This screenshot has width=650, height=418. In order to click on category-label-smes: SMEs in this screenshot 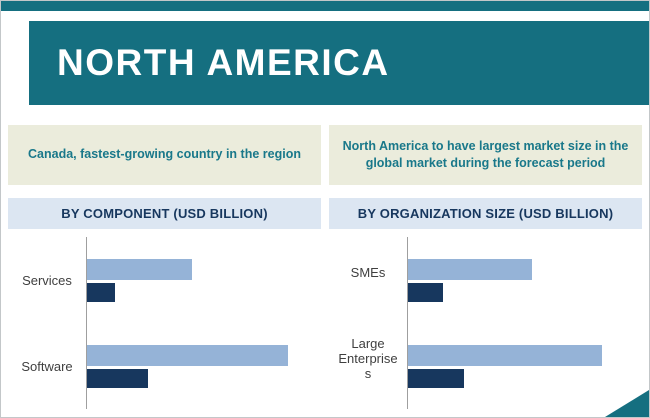, I will do `click(368, 272)`.